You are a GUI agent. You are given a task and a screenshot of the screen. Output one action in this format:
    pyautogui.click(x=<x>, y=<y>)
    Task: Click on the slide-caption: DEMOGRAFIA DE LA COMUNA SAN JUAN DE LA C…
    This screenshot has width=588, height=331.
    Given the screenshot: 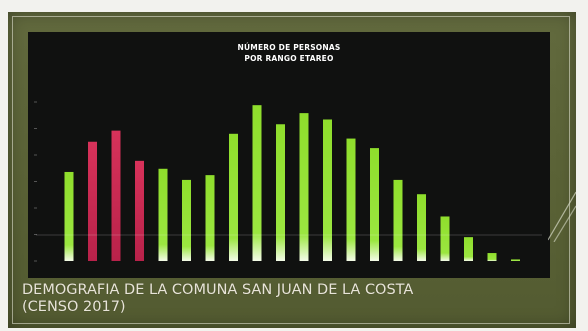 What is the action you would take?
    pyautogui.click(x=217, y=299)
    